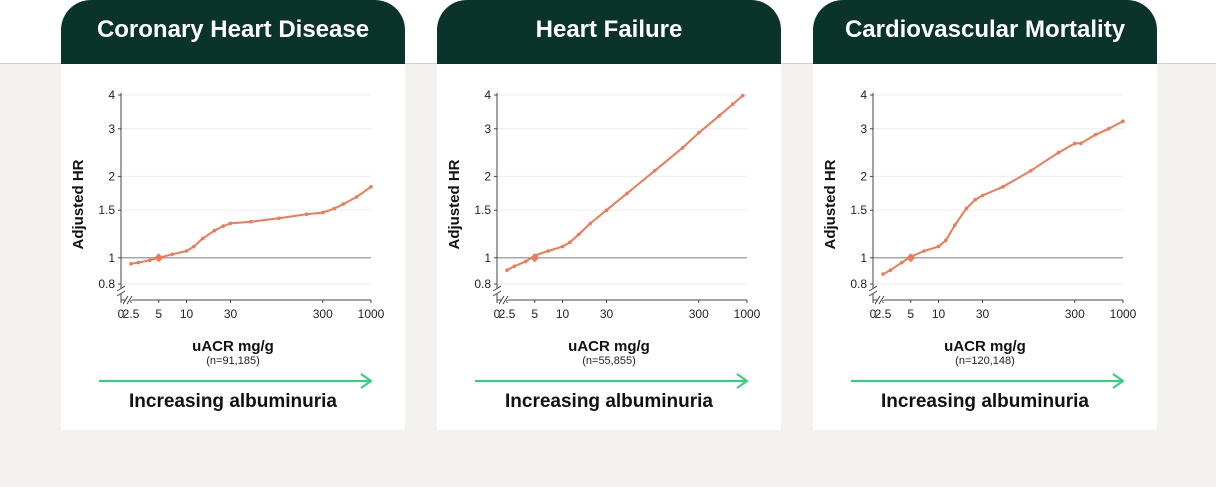 Image resolution: width=1216 pixels, height=487 pixels. What do you see at coordinates (985, 361) in the screenshot?
I see `sample-size-label: (n=120,148)` at bounding box center [985, 361].